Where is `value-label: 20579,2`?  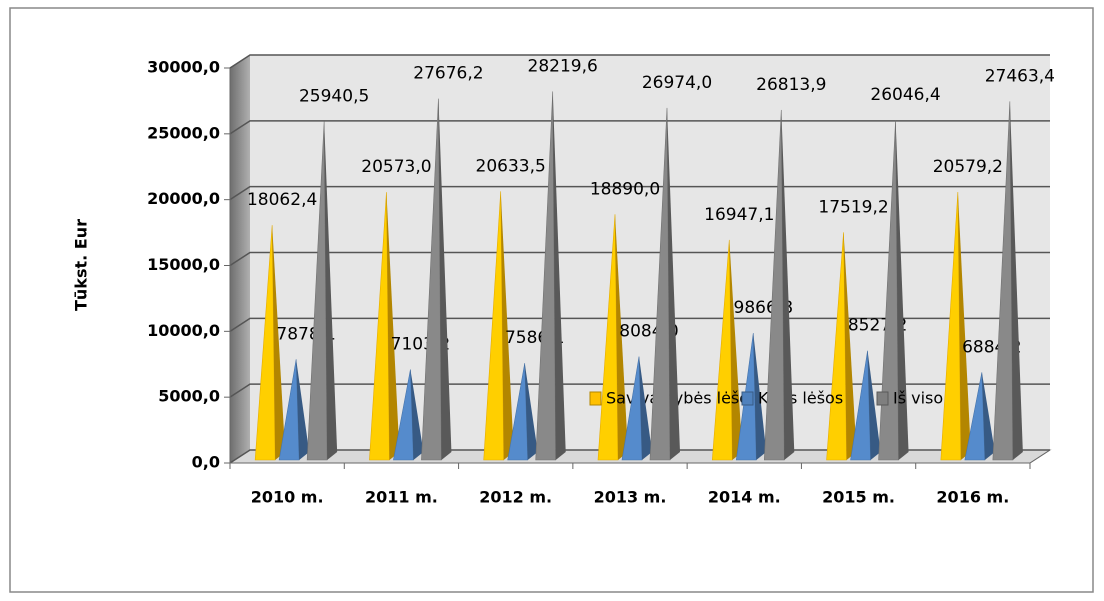 value-label: 20579,2 is located at coordinates (968, 167).